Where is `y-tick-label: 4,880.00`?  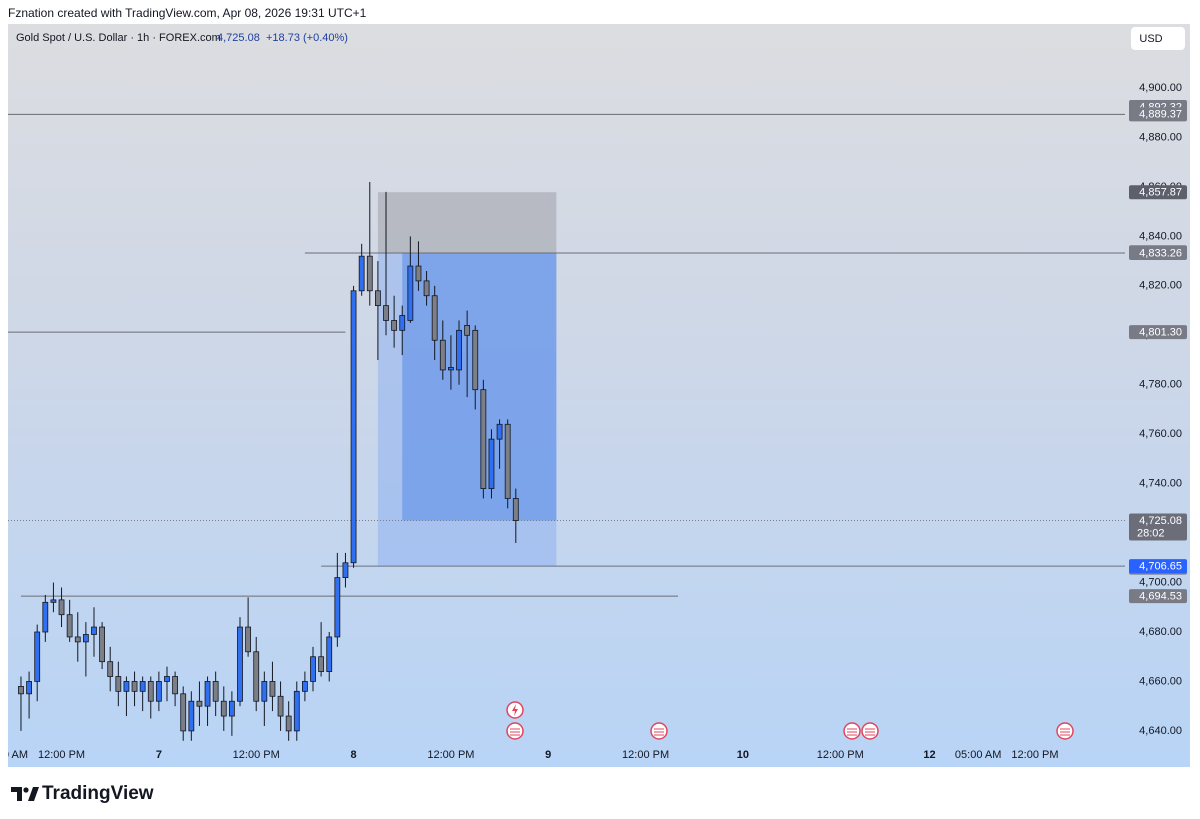
y-tick-label: 4,880.00 is located at coordinates (1160, 137).